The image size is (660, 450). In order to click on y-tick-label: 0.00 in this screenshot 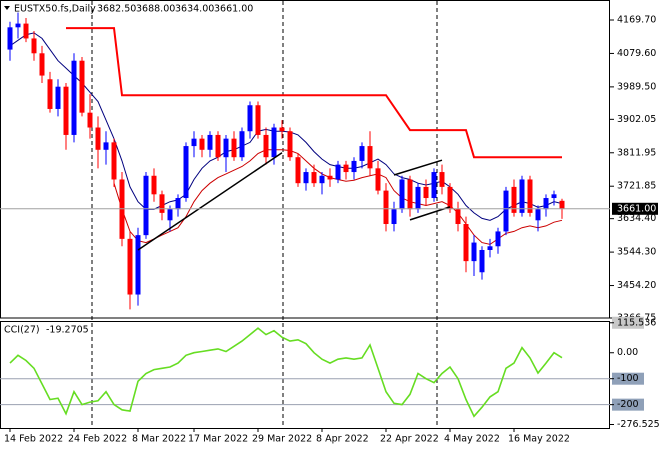, I will do `click(627, 352)`.